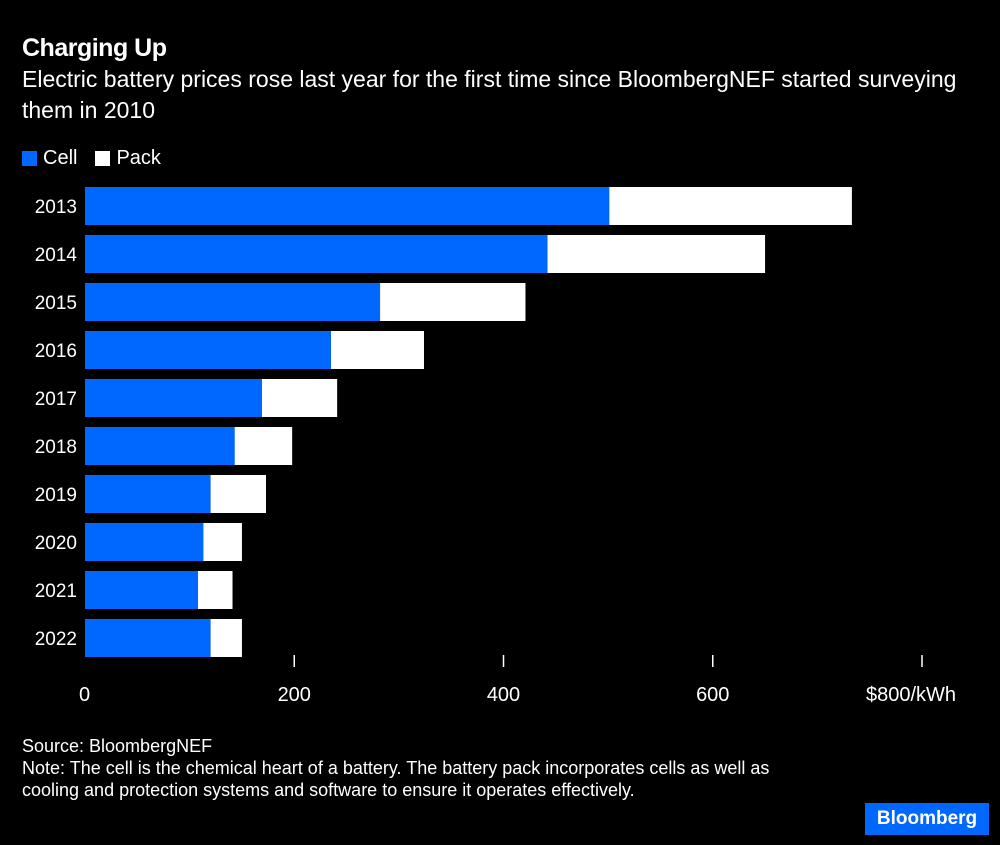 This screenshot has width=1000, height=845. I want to click on bloomberg-logo: Bloomberg, so click(927, 819).